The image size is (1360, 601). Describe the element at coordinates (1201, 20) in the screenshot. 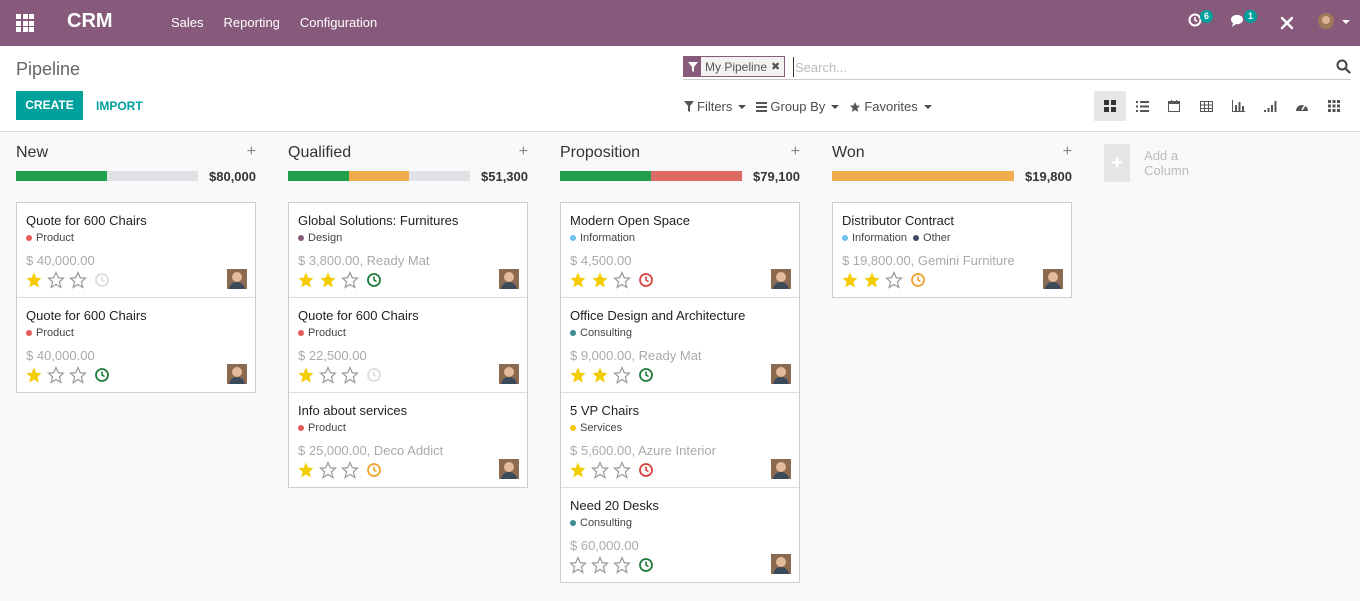

I see `activity-menu: 6` at that location.